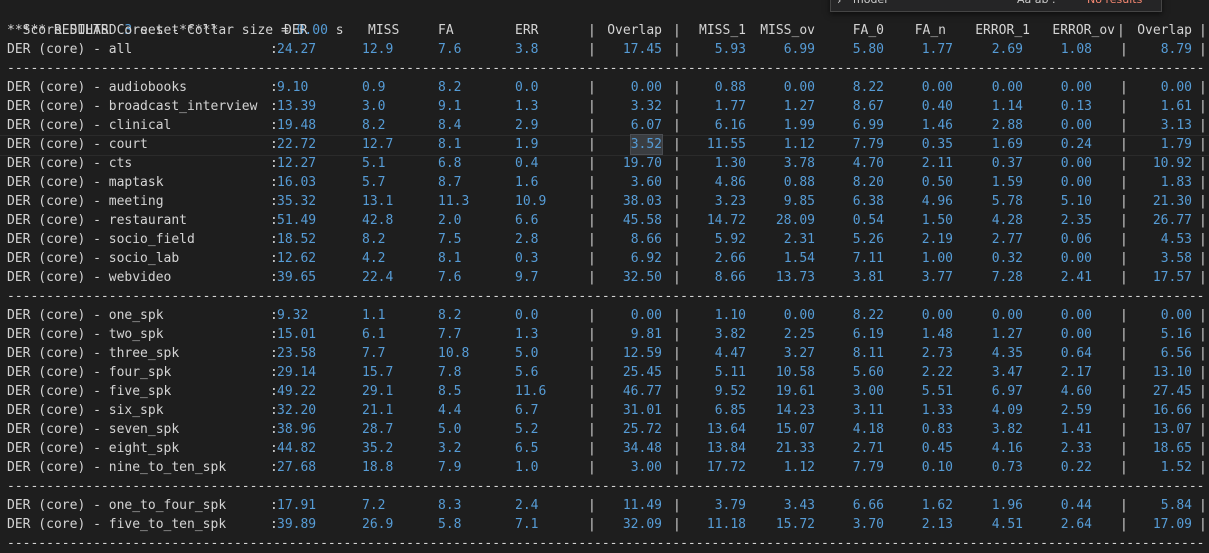  What do you see at coordinates (374, 163) in the screenshot?
I see `cell-miss: 5.1` at bounding box center [374, 163].